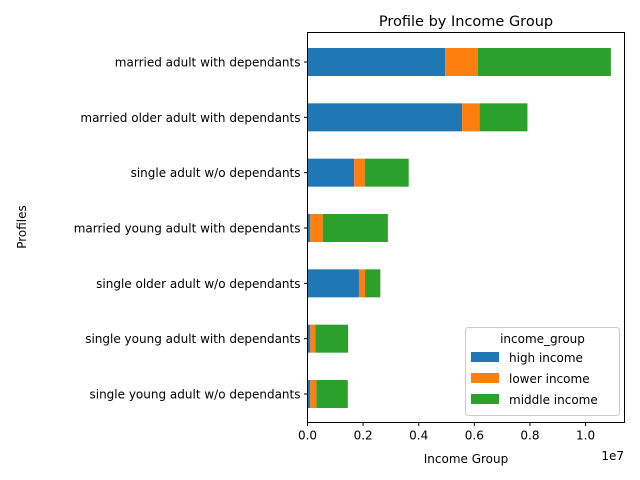 The image size is (640, 480). I want to click on legend-box, so click(542, 371).